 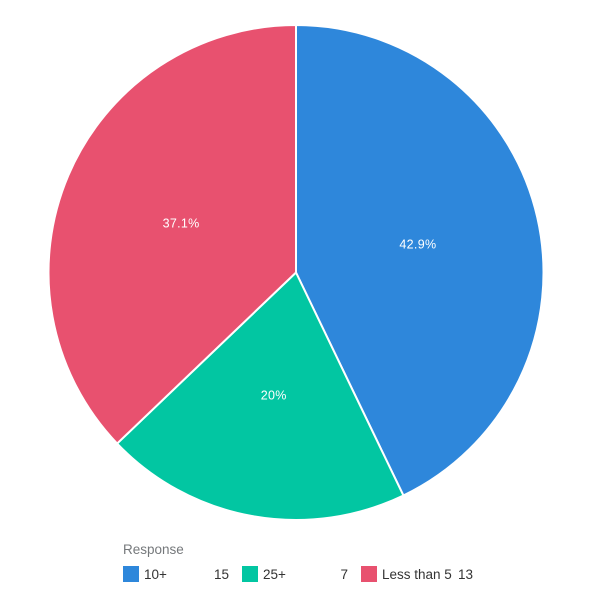 I want to click on legend-value-10plus: 15, so click(x=221, y=574).